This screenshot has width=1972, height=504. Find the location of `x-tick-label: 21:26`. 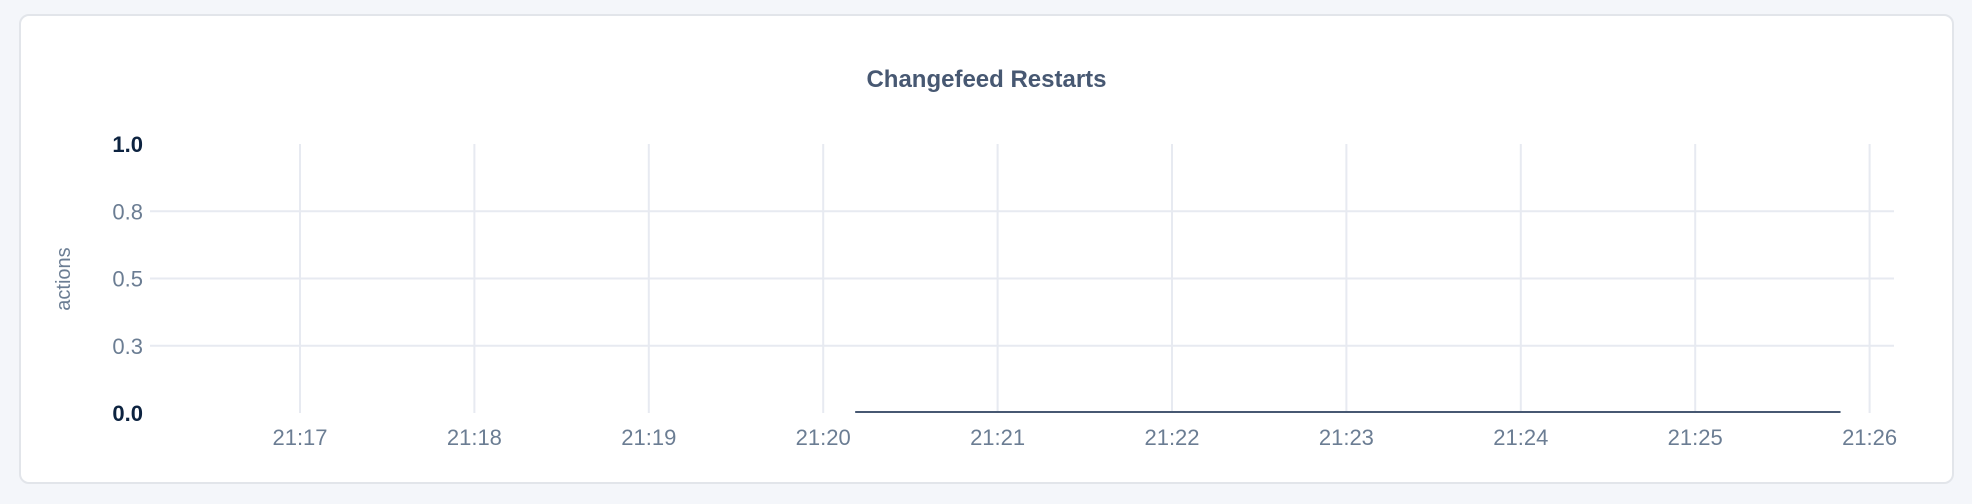

x-tick-label: 21:26 is located at coordinates (1869, 437).